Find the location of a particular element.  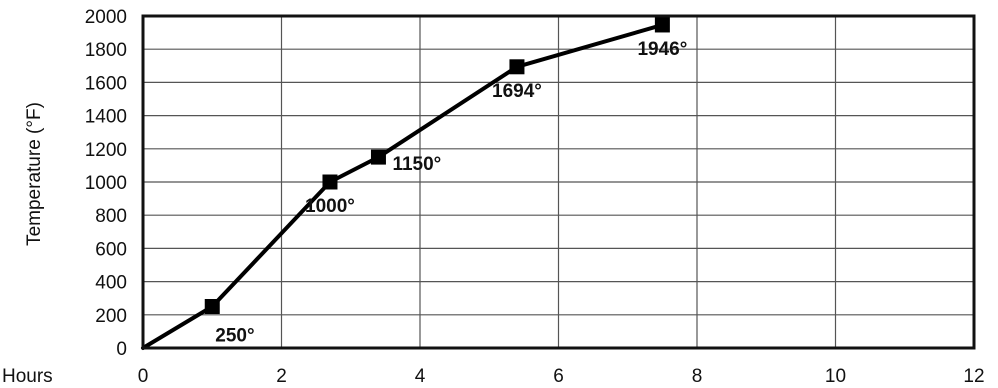

y-tick-label: 2000 is located at coordinates (106, 17).